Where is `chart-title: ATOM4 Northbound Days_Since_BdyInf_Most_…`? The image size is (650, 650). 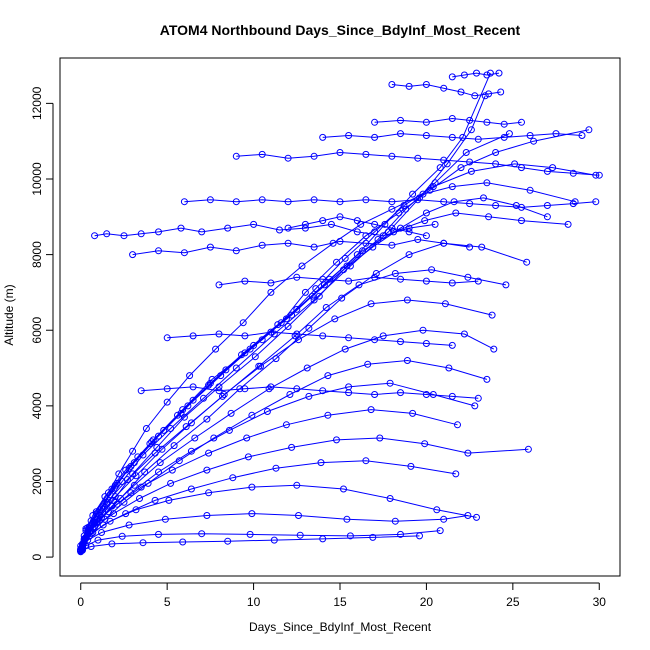 chart-title: ATOM4 Northbound Days_Since_BdyInf_Most_… is located at coordinates (340, 30).